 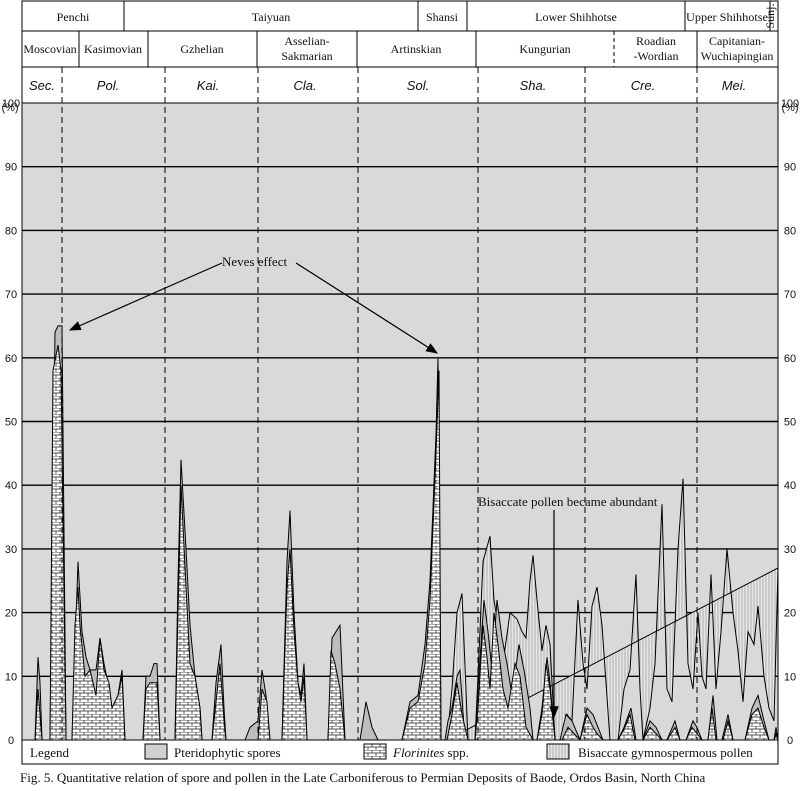 What do you see at coordinates (108, 85) in the screenshot?
I see `zone-pol: Pol.` at bounding box center [108, 85].